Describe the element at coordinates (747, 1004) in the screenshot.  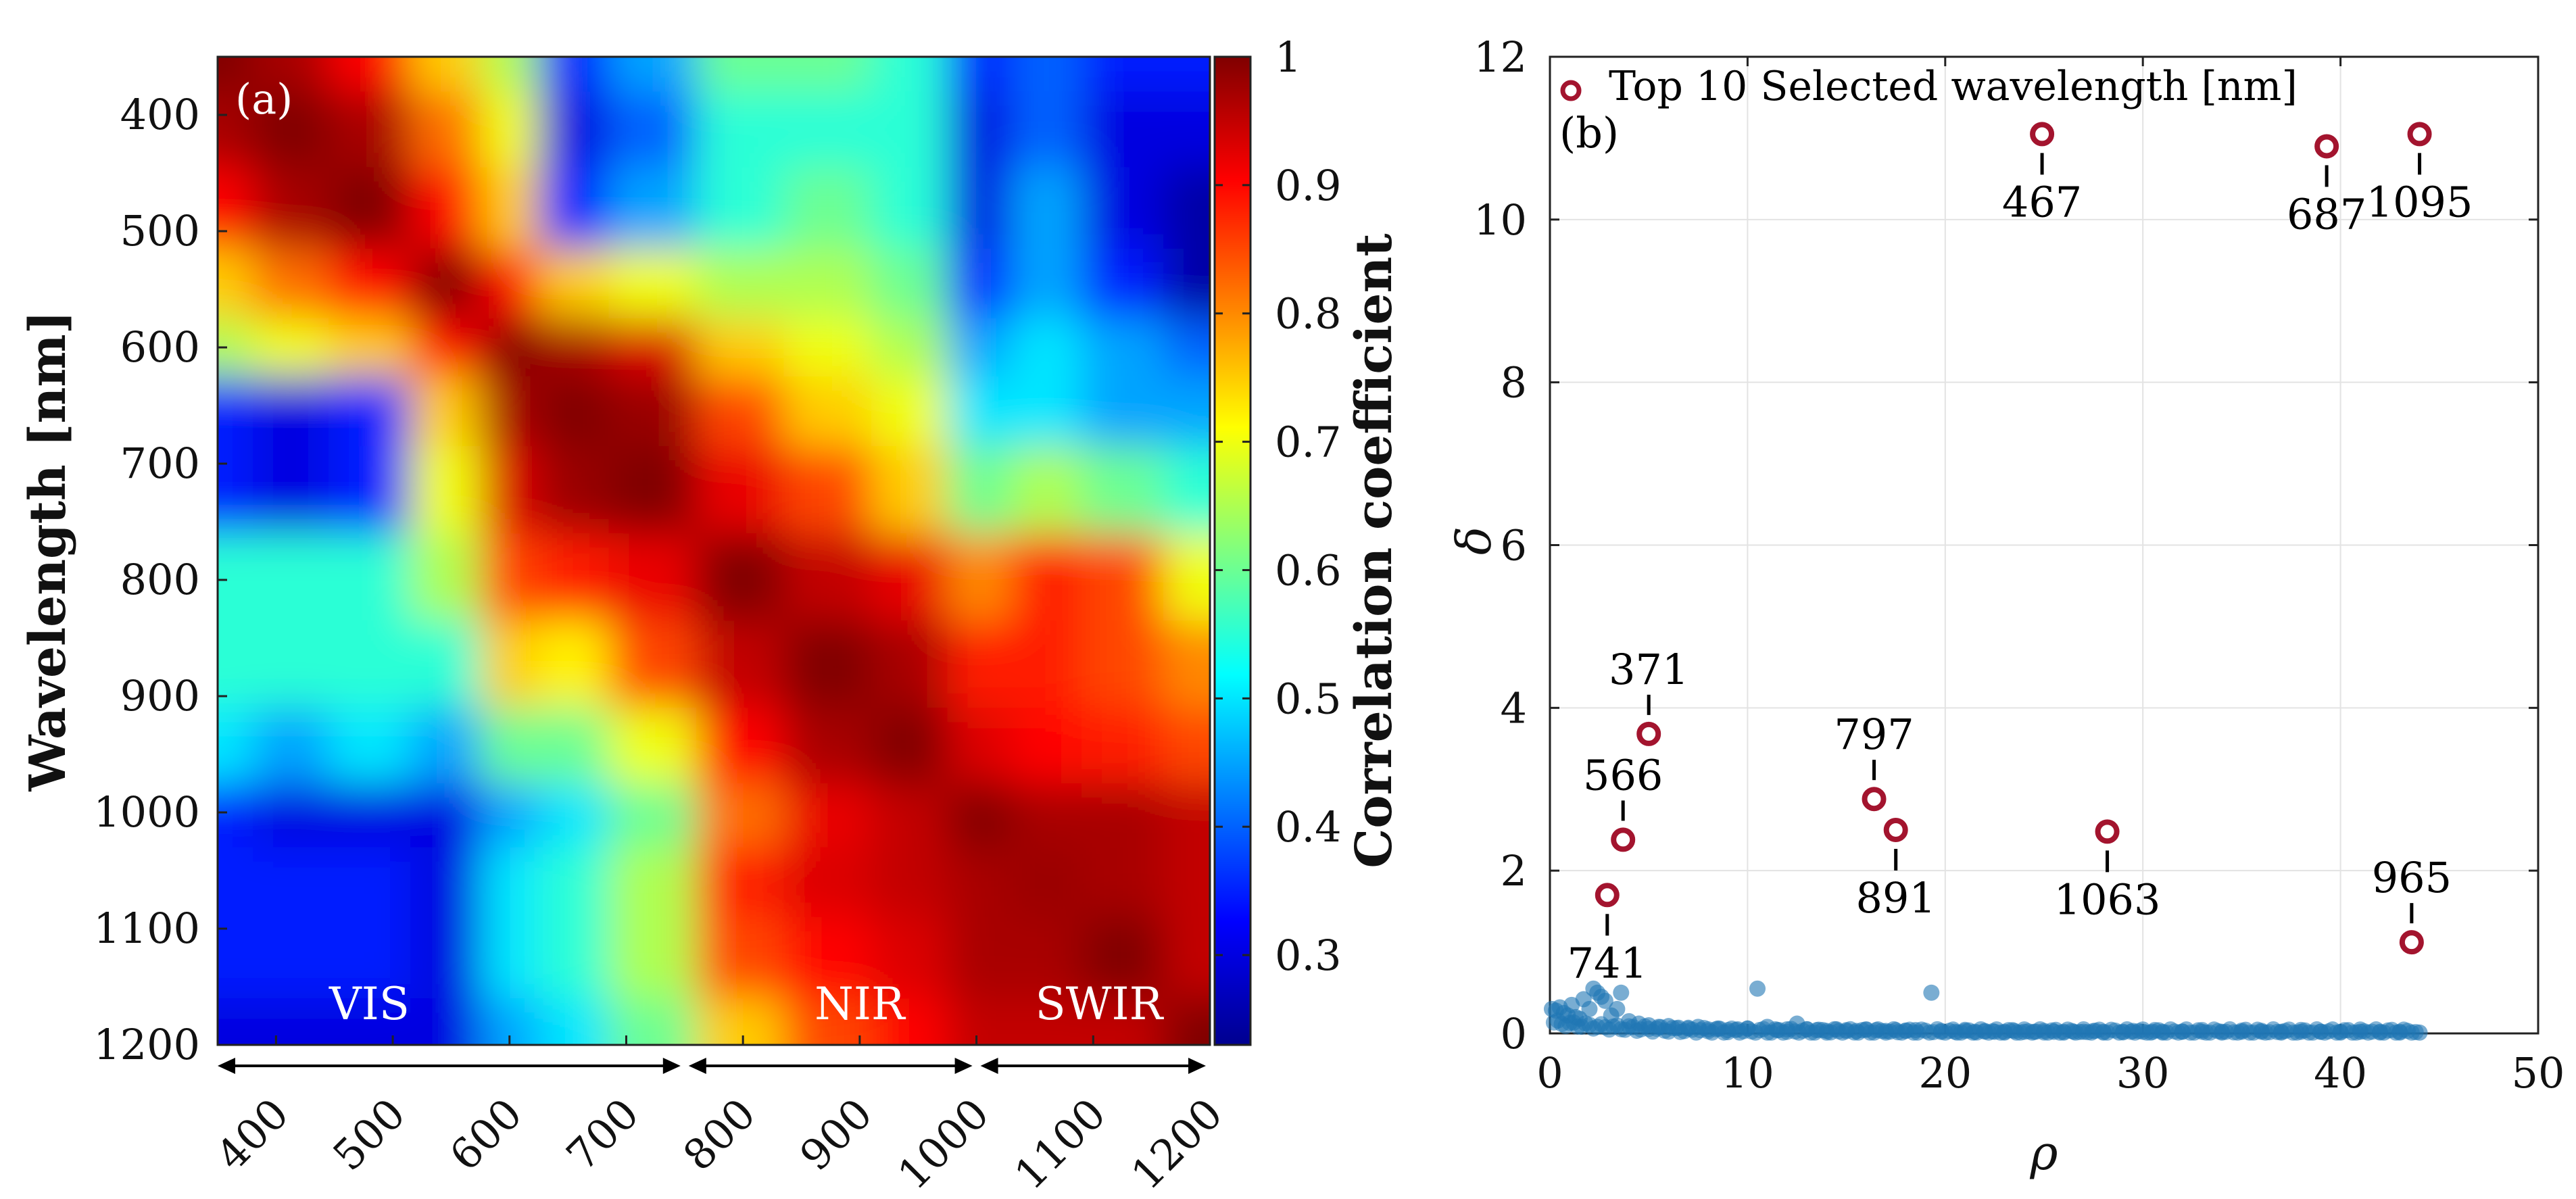
I see `region-labels: VIS NIR SWIR` at that location.